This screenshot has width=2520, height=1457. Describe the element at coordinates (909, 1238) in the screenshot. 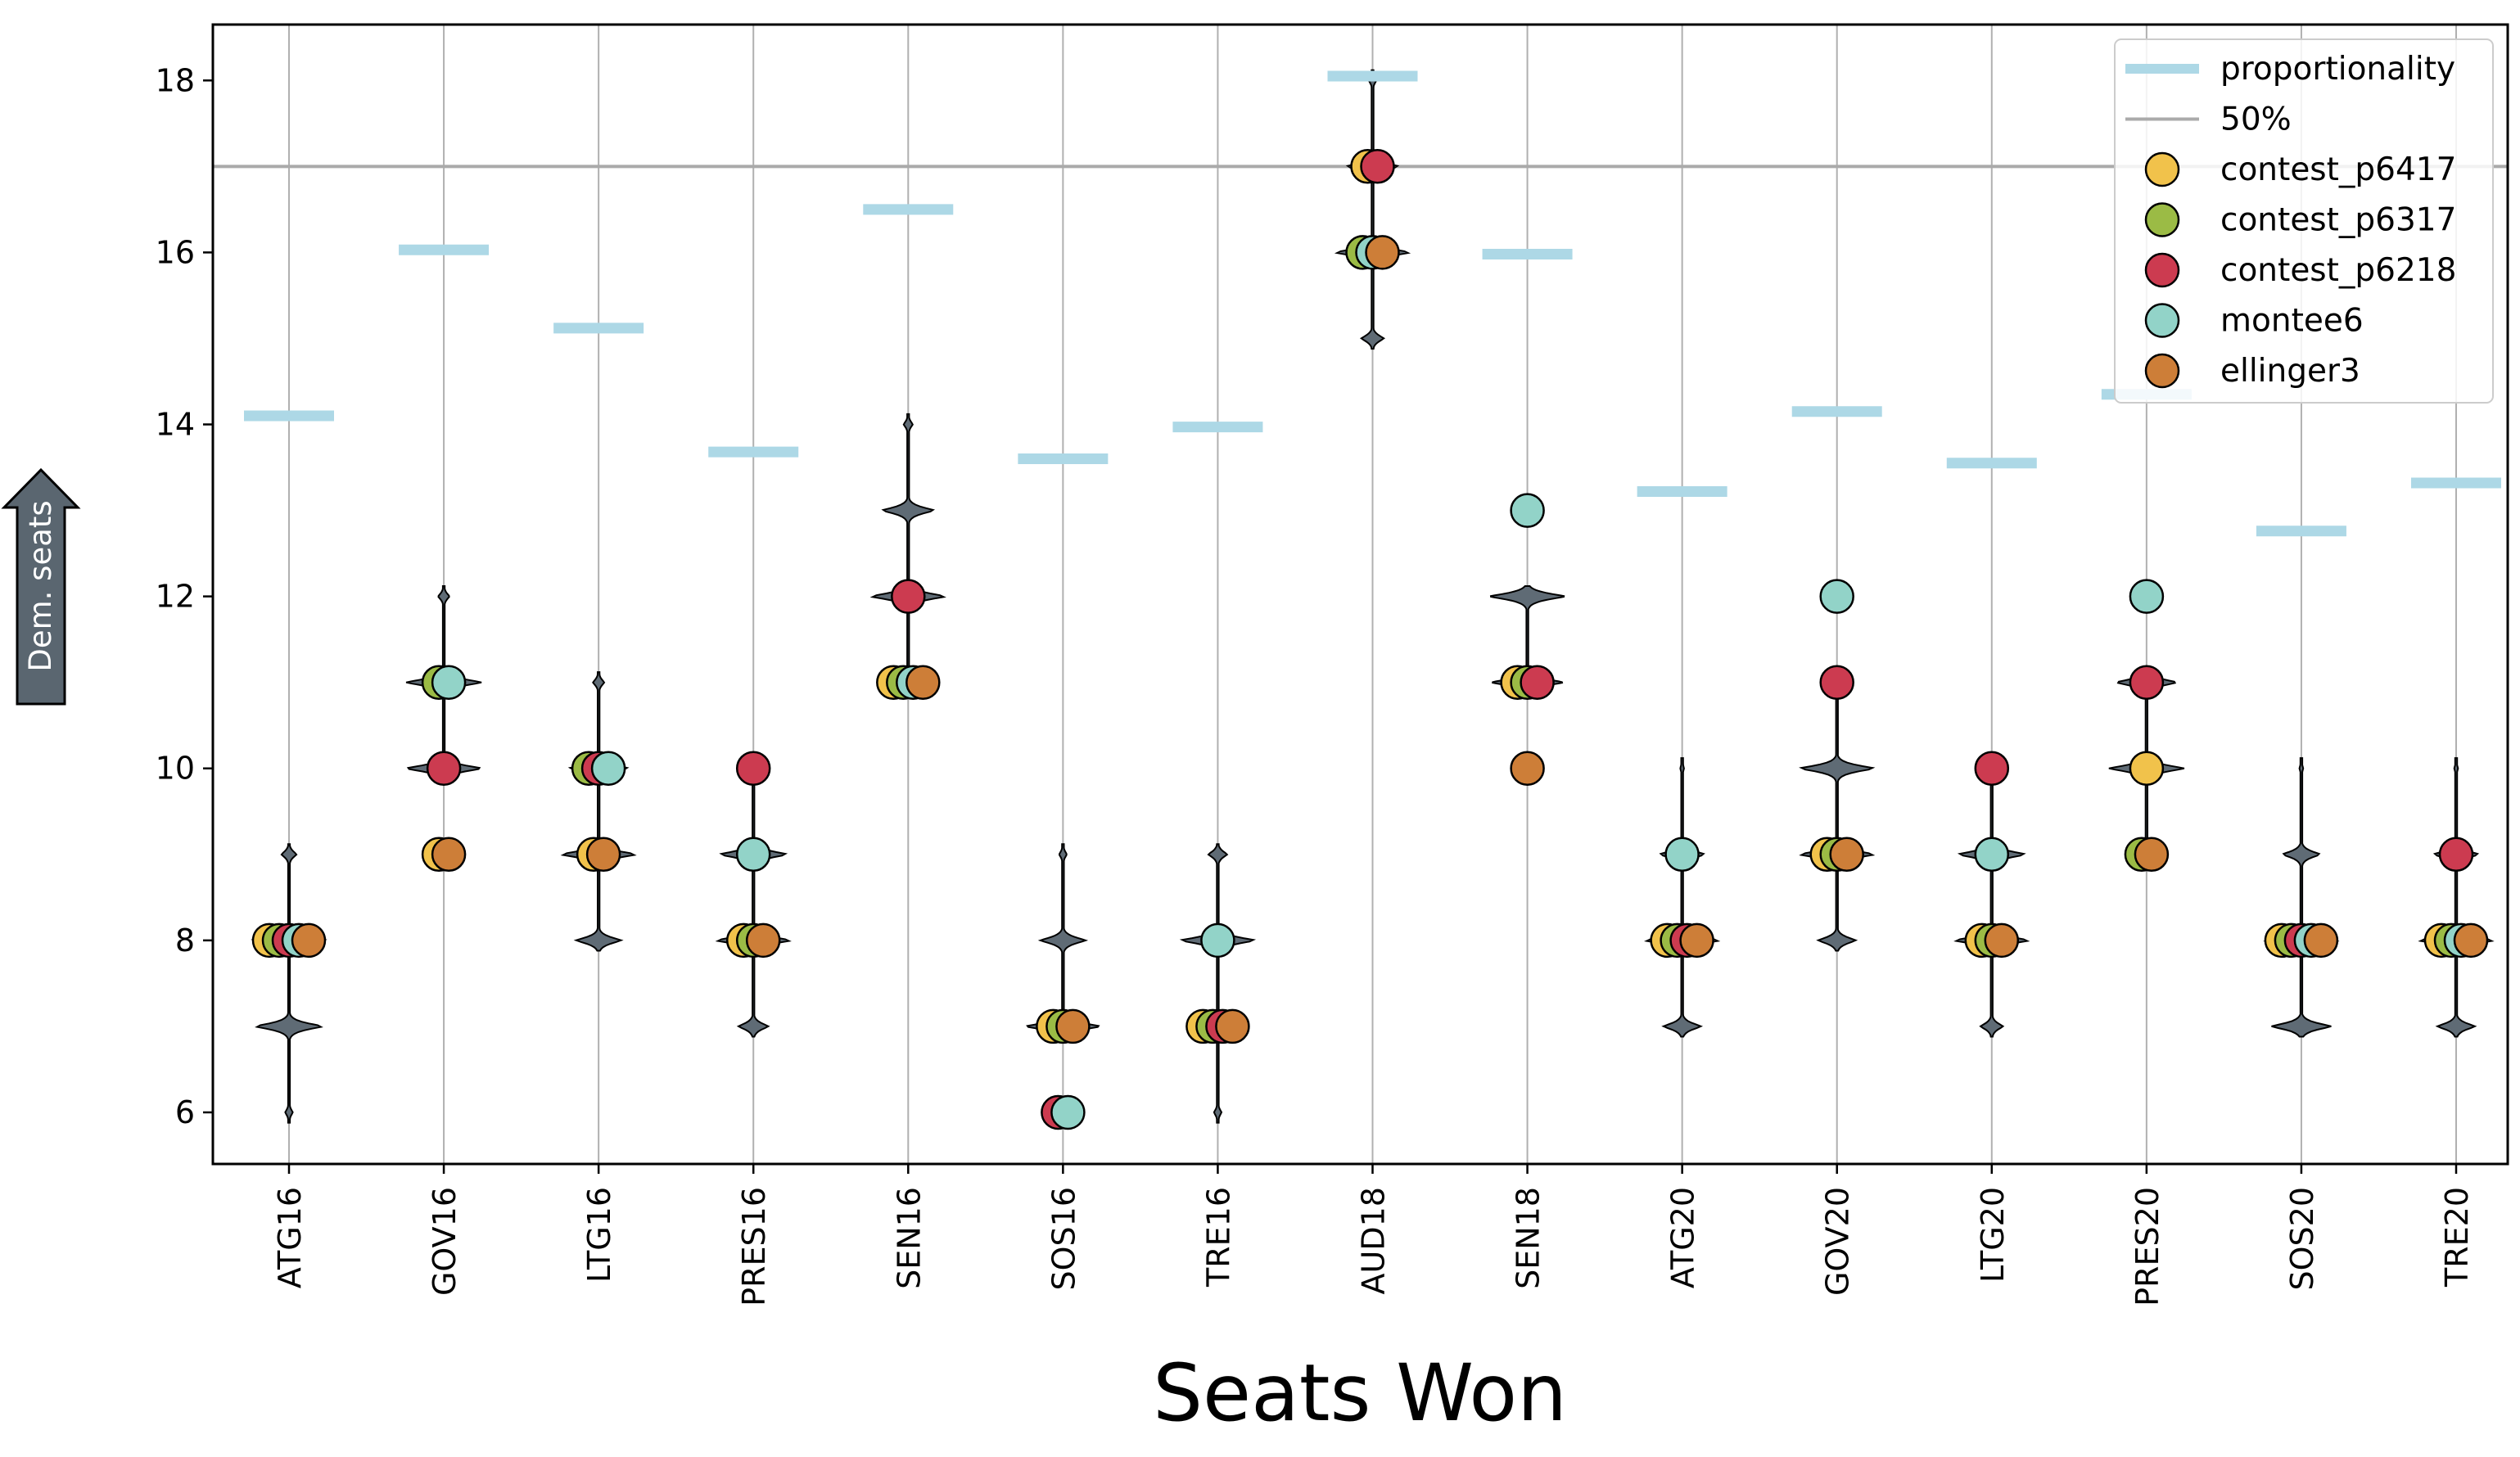

I see `x-tick-label: SEN16` at that location.